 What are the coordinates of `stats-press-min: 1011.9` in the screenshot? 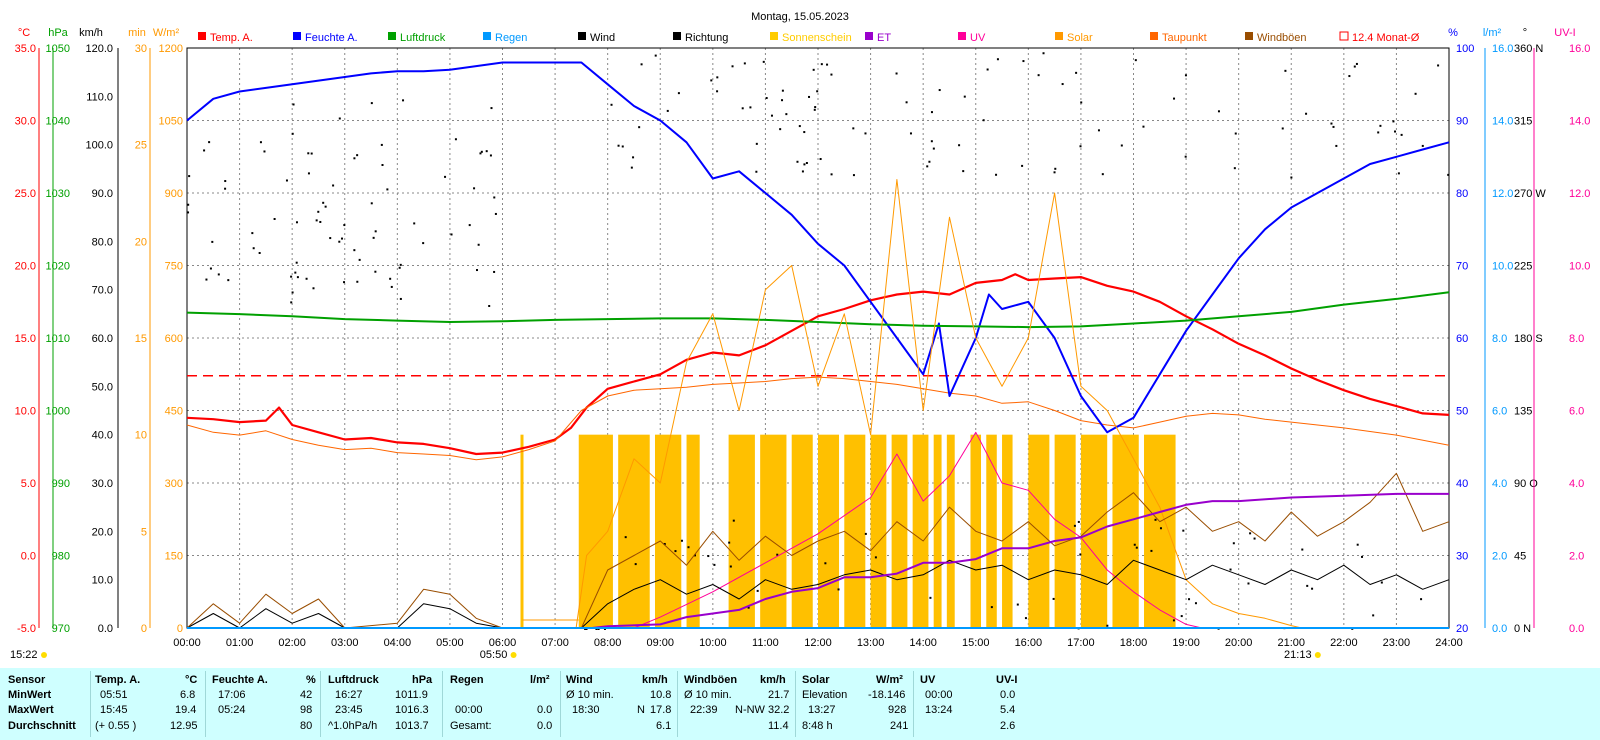 It's located at (411, 695).